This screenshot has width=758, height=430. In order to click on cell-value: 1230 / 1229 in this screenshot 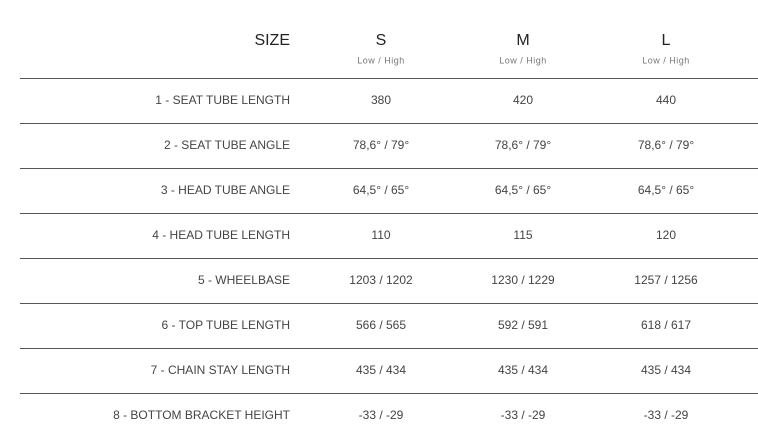, I will do `click(523, 280)`.